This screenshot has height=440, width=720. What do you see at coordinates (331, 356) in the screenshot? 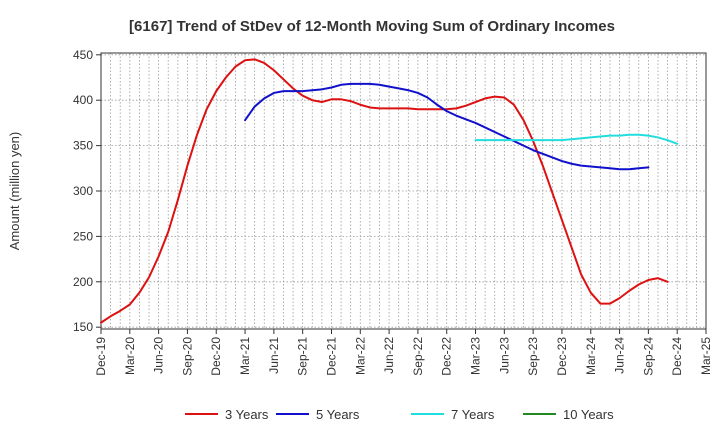
I see `x-tick-label: Dec-21` at bounding box center [331, 356].